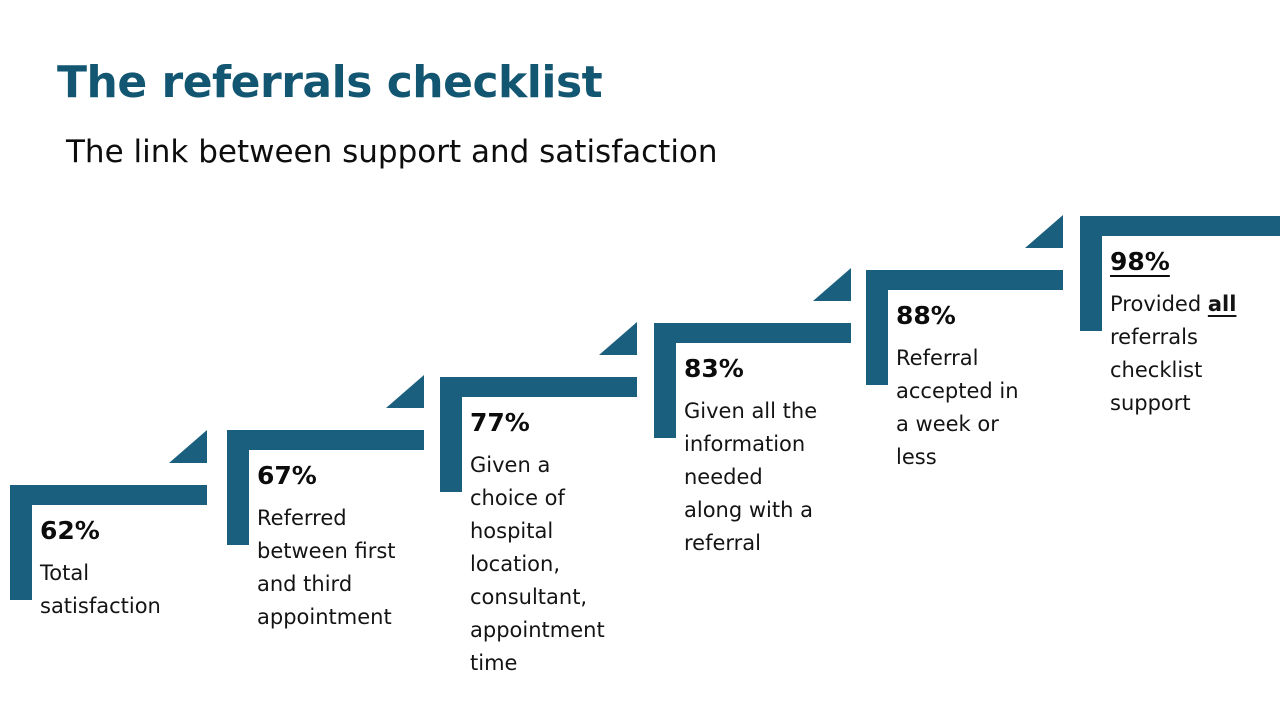 This screenshot has height=720, width=1280. Describe the element at coordinates (1159, 304) in the screenshot. I see `step-description-prefix: Provided` at that location.